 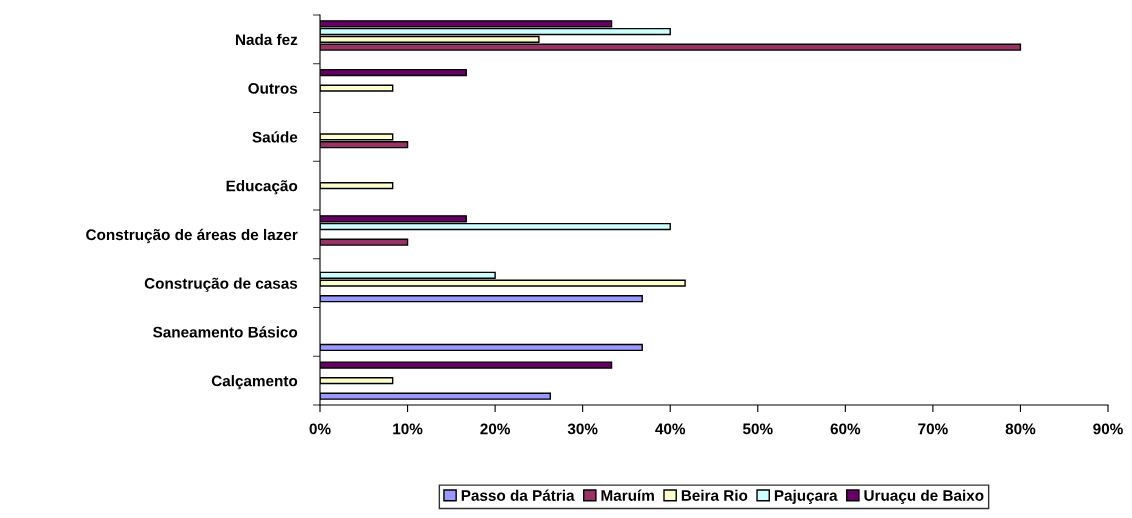 I want to click on legend-label: Maruím, so click(x=627, y=495).